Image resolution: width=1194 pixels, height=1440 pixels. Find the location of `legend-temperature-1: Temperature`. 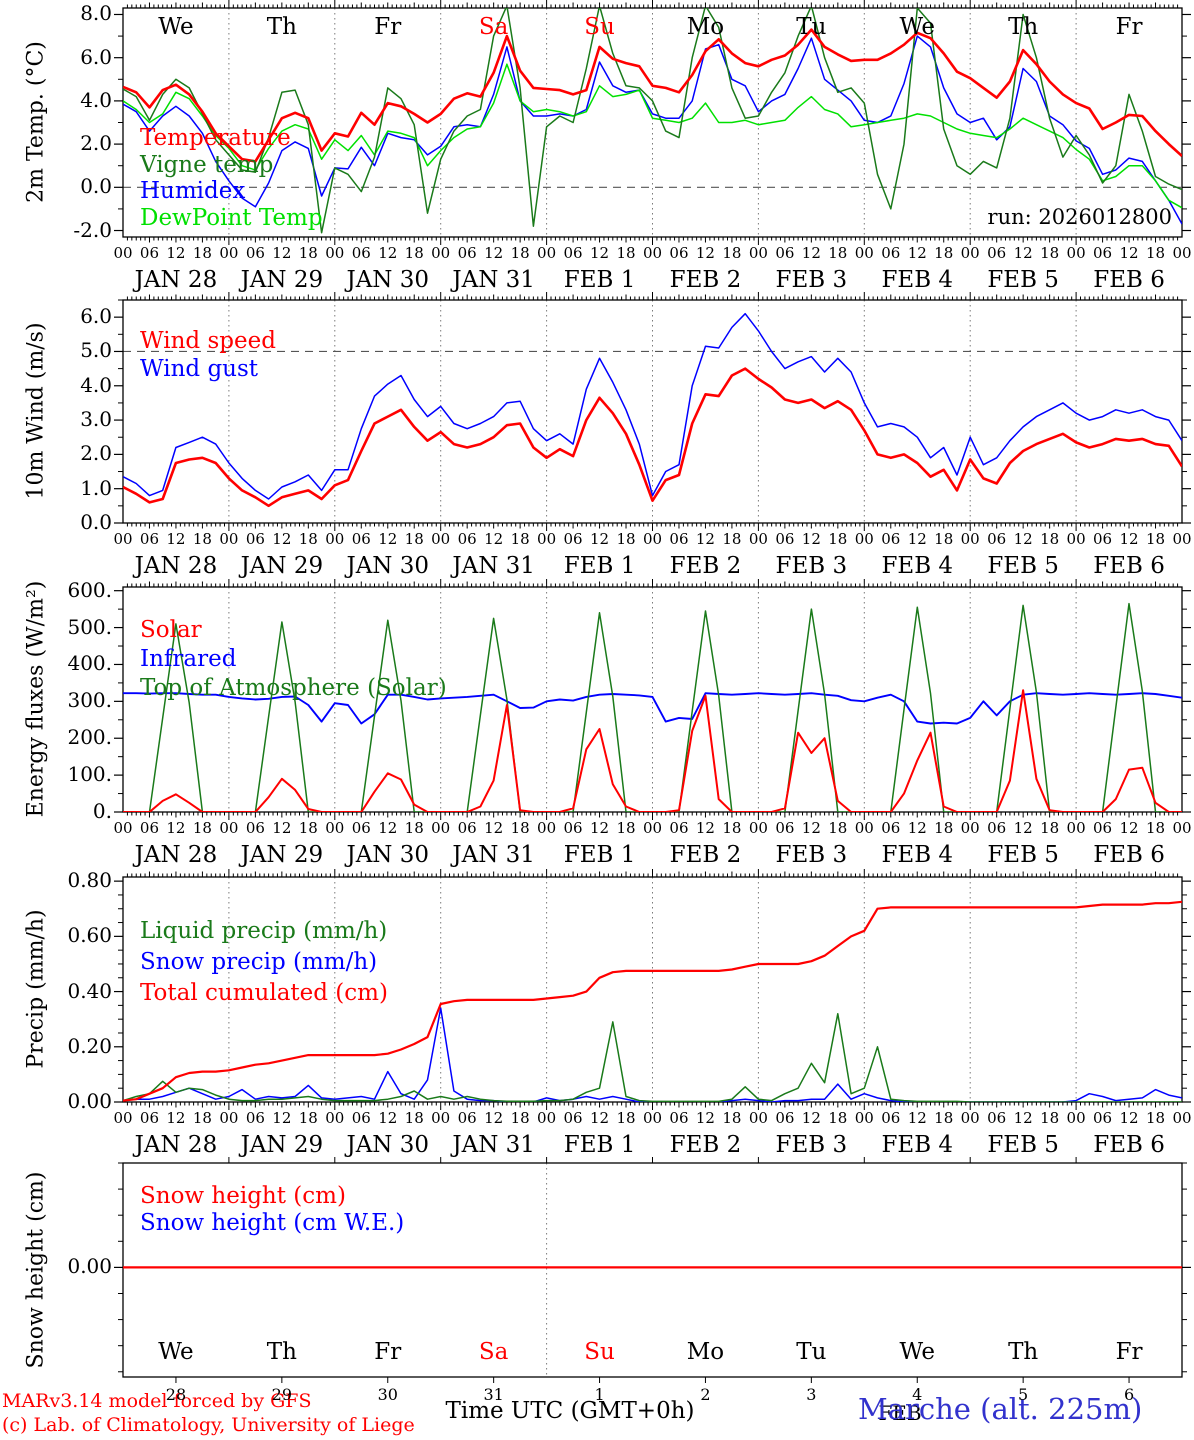

legend-temperature-1: Temperature is located at coordinates (215, 138).